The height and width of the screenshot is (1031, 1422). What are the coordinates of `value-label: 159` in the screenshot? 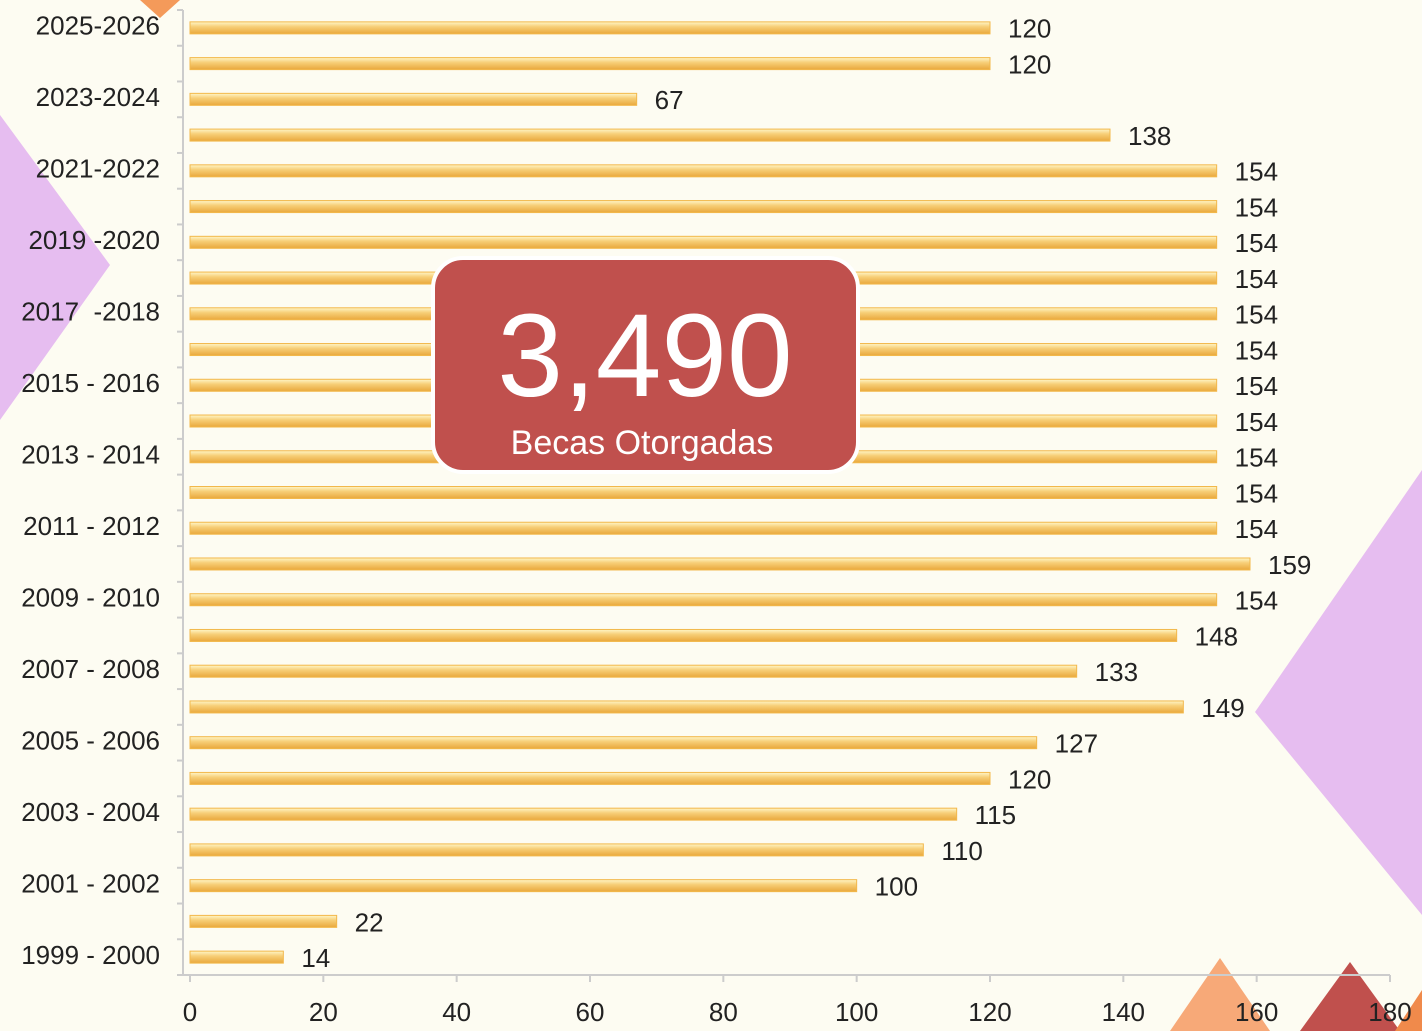 It's located at (1289, 565).